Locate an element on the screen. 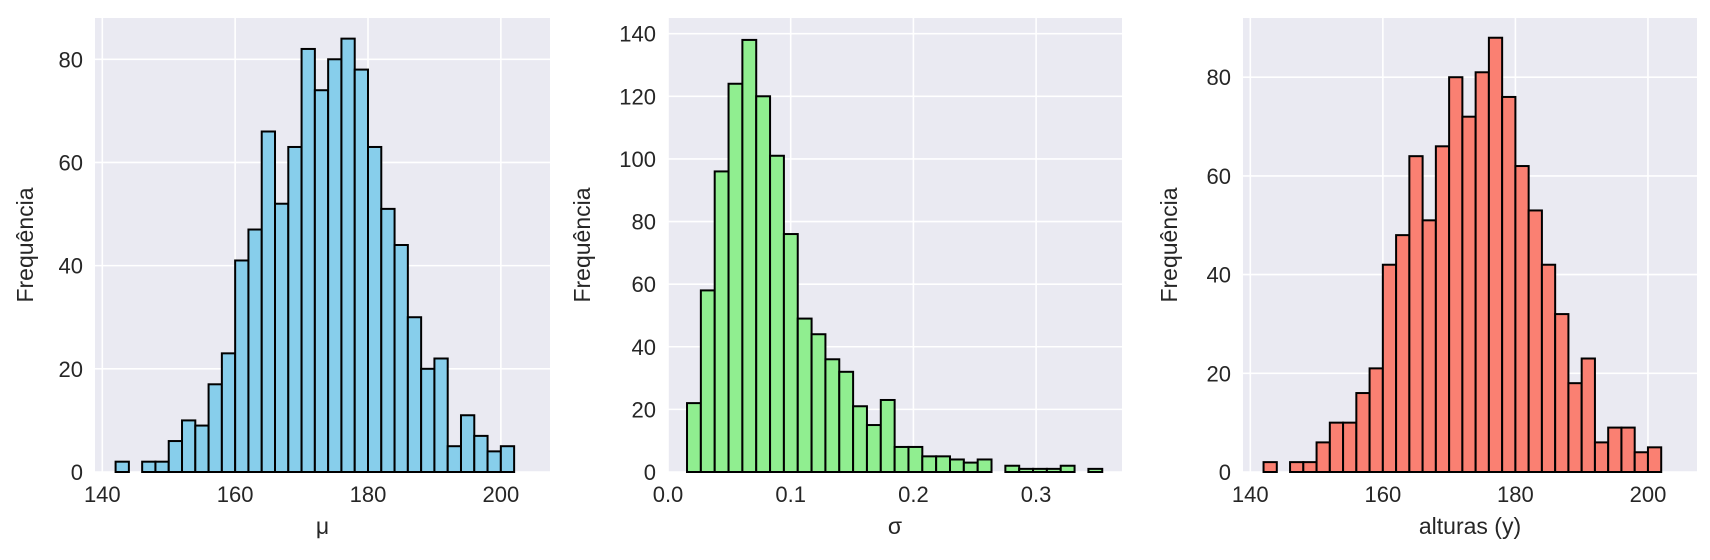 The image size is (1710, 560). y-tick-label: 120 is located at coordinates (637, 96).